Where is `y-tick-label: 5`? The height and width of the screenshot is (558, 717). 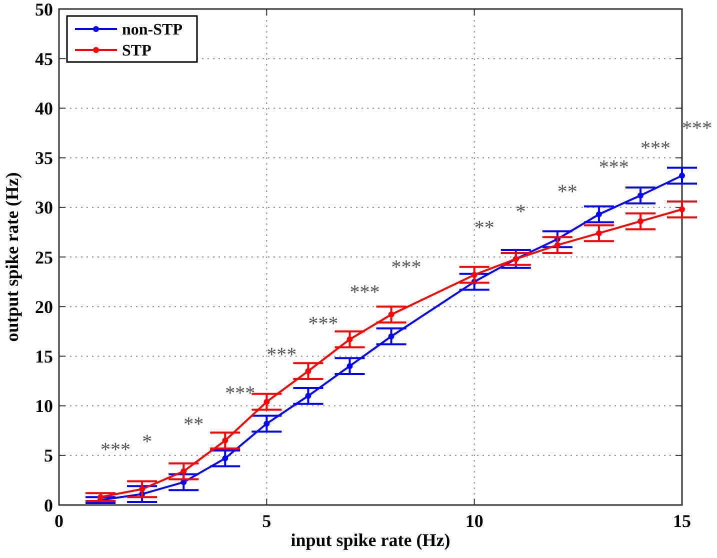
y-tick-label: 5 is located at coordinates (48, 456).